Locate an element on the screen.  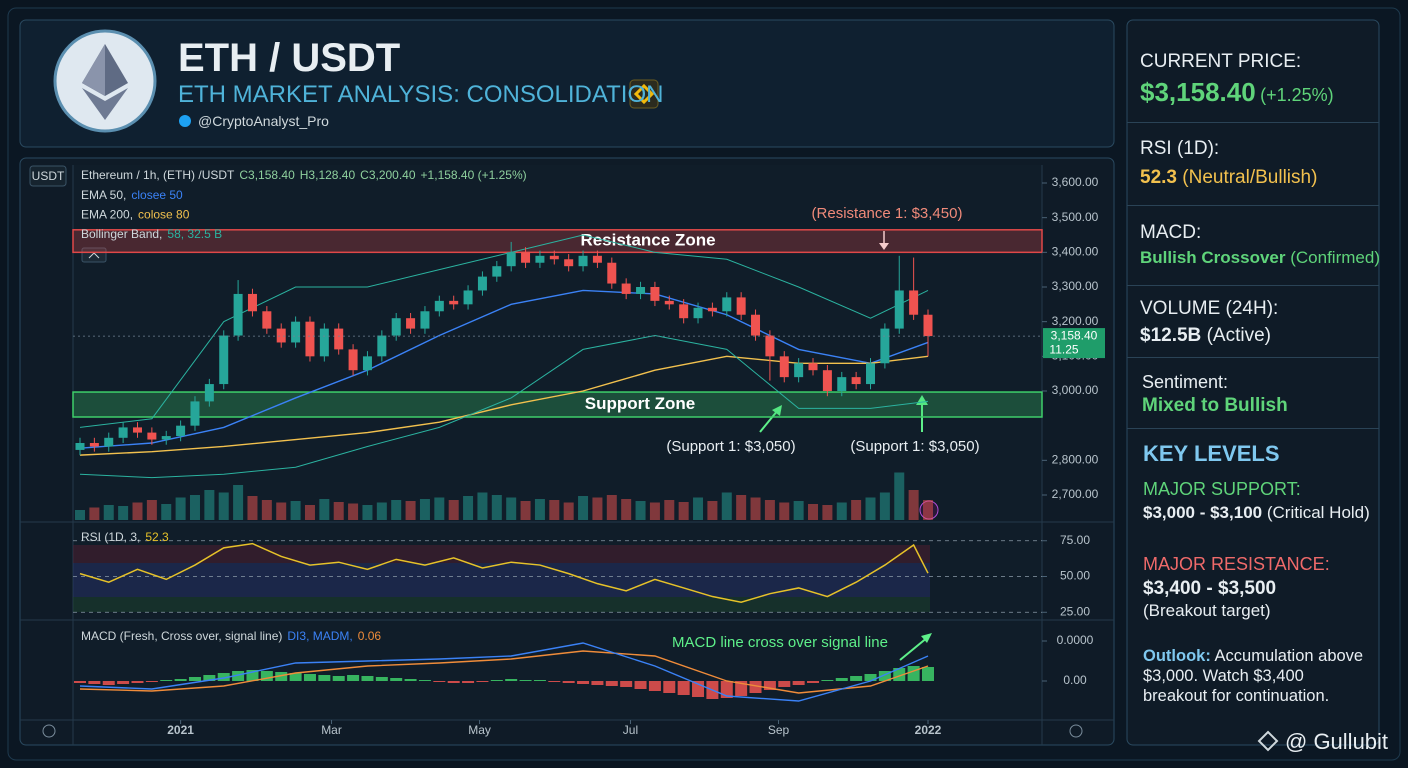
annotation-arrow is located at coordinates (914, 648).